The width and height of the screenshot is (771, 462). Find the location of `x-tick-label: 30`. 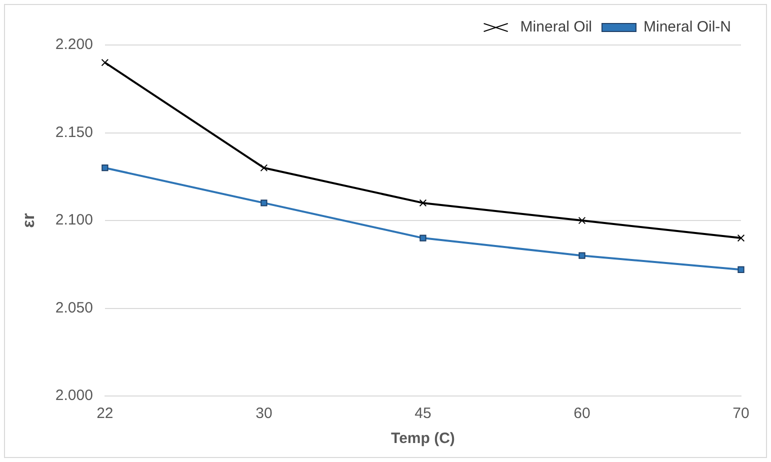

x-tick-label: 30 is located at coordinates (264, 413).